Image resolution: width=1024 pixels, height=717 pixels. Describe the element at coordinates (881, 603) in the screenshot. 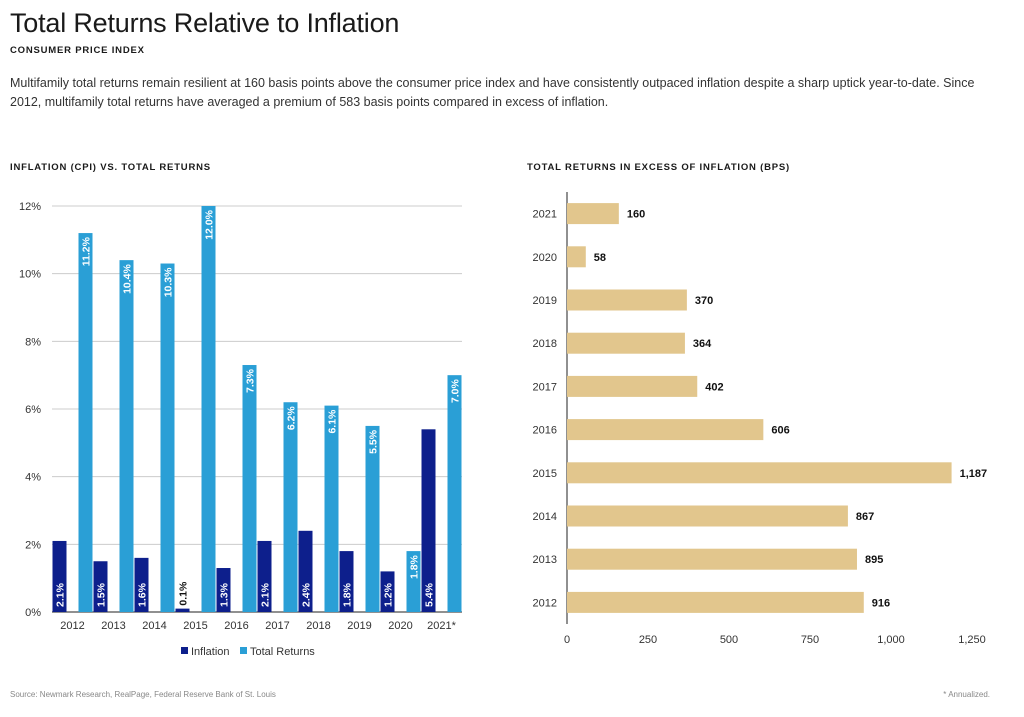

I see `excess-value-label: 916` at that location.